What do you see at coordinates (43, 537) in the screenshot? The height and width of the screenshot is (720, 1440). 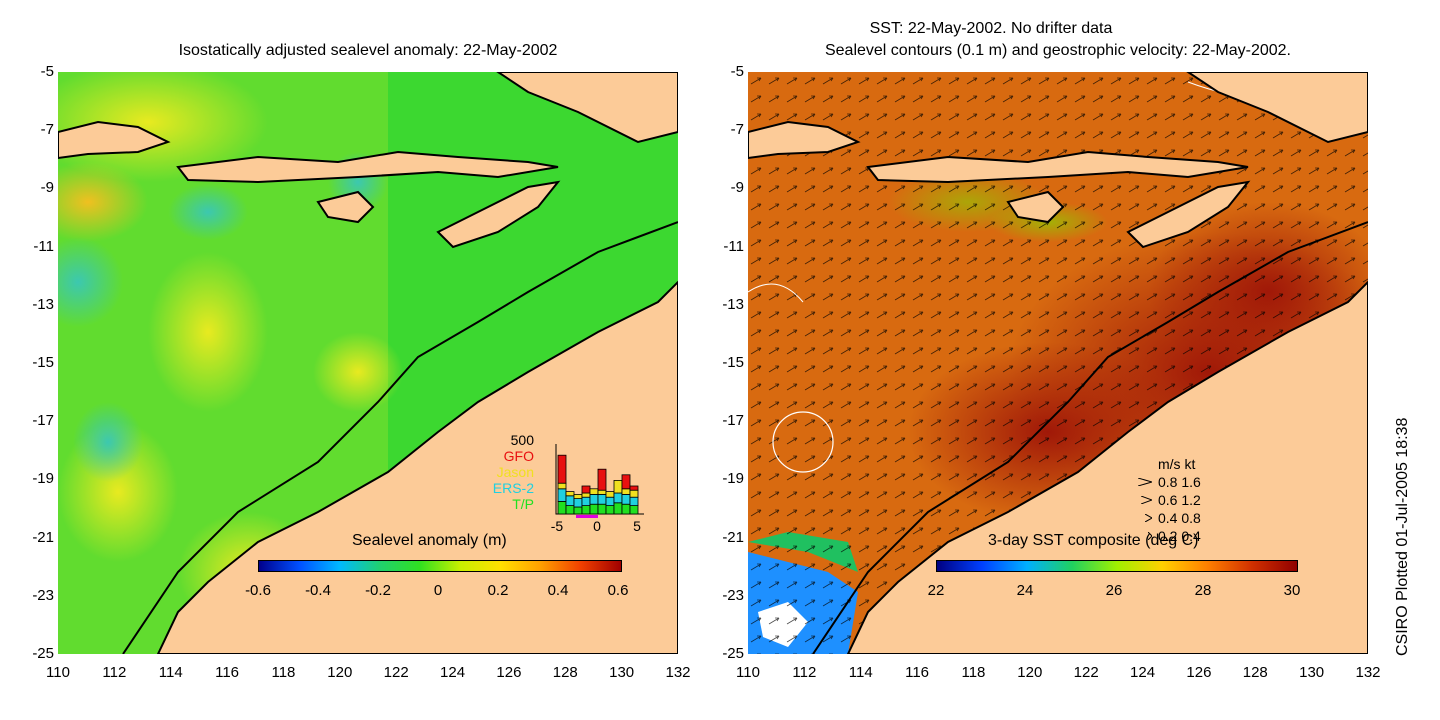 I see `left-y-tick: -21` at bounding box center [43, 537].